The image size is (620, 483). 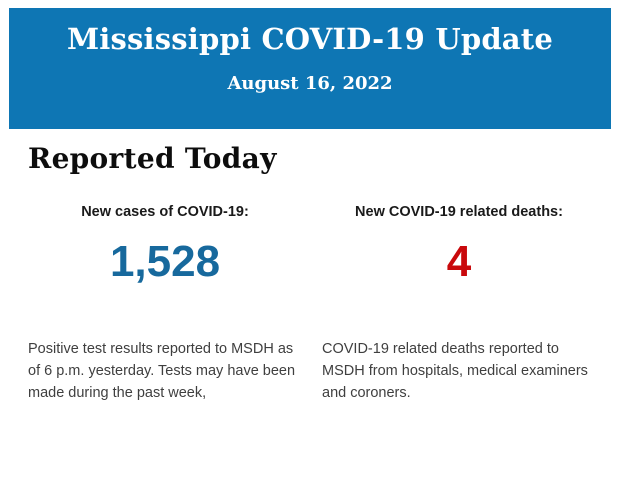 I want to click on newsletter-title: Mississippi COVID-19 Update, so click(x=310, y=39).